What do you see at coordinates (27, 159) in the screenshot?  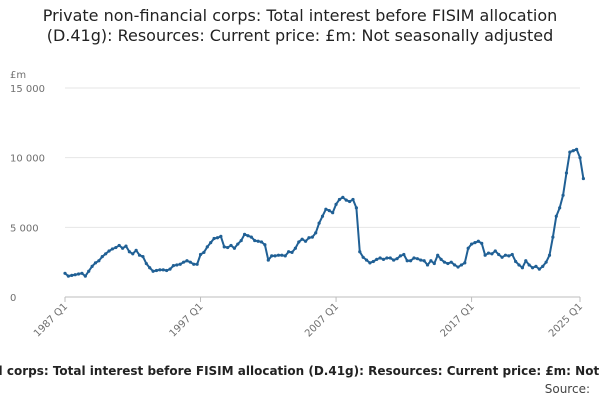 I see `y-tick-label: 10 000` at bounding box center [27, 159].